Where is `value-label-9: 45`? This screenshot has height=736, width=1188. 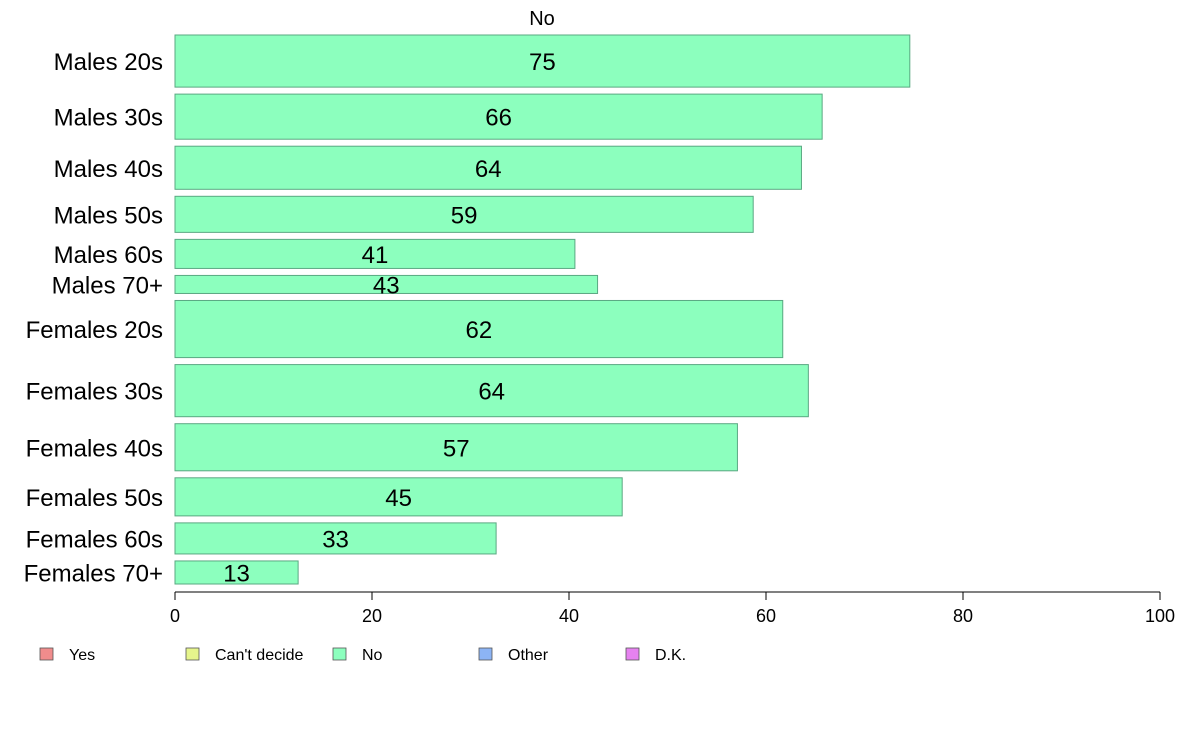
value-label-9: 45 is located at coordinates (398, 498).